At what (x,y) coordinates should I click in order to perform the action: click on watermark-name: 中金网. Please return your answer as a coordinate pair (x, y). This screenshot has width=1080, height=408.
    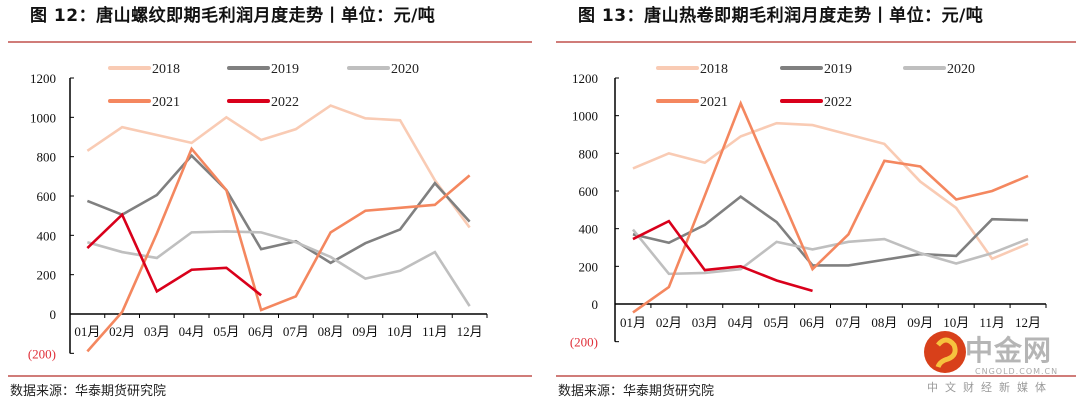
    Looking at the image, I should click on (1009, 350).